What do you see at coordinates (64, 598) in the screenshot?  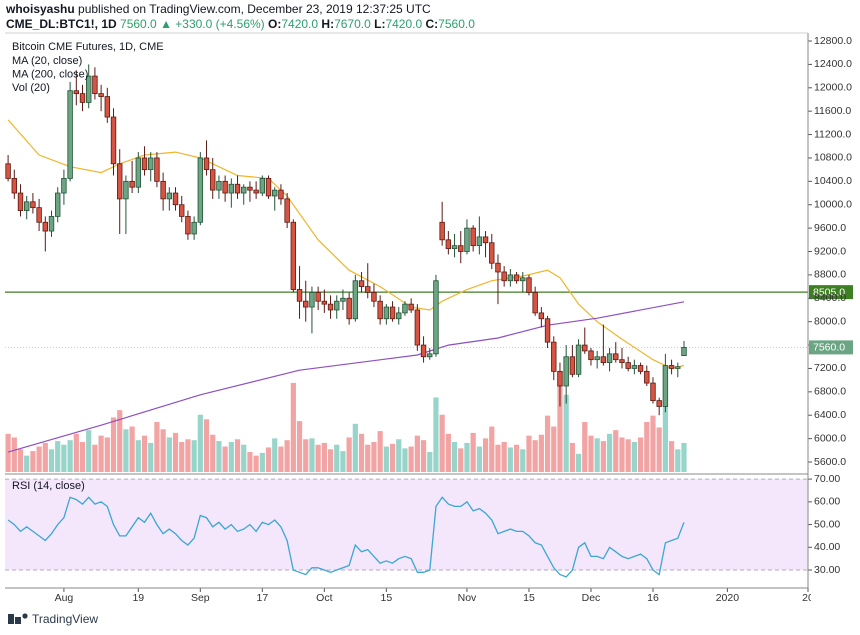 I see `x-tick-label: Aug` at bounding box center [64, 598].